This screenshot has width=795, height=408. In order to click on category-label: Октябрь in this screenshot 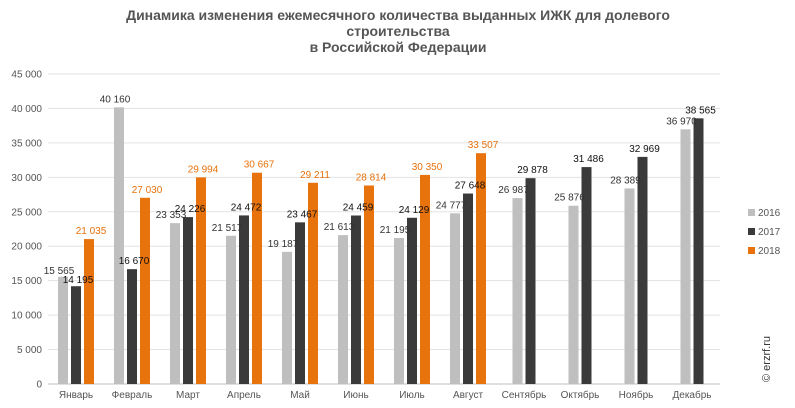, I will do `click(580, 395)`.